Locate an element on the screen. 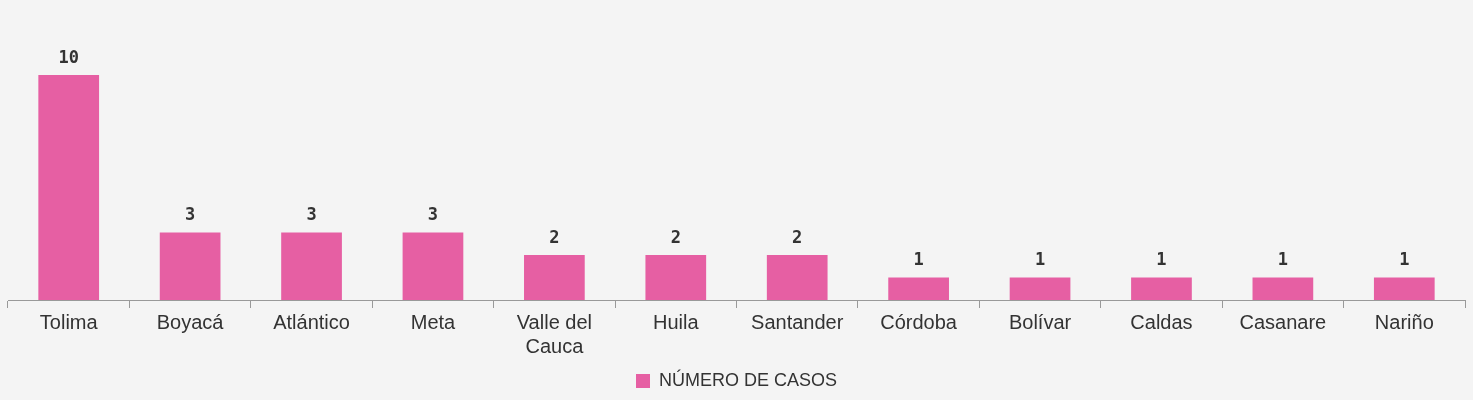 The image size is (1473, 400). x-tick-label: Córdoba is located at coordinates (919, 321).